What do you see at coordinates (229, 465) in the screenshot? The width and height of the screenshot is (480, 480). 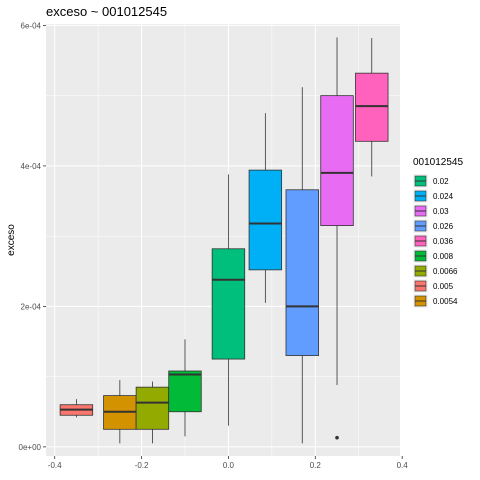 I see `x-tick-label: 0.0` at bounding box center [229, 465].